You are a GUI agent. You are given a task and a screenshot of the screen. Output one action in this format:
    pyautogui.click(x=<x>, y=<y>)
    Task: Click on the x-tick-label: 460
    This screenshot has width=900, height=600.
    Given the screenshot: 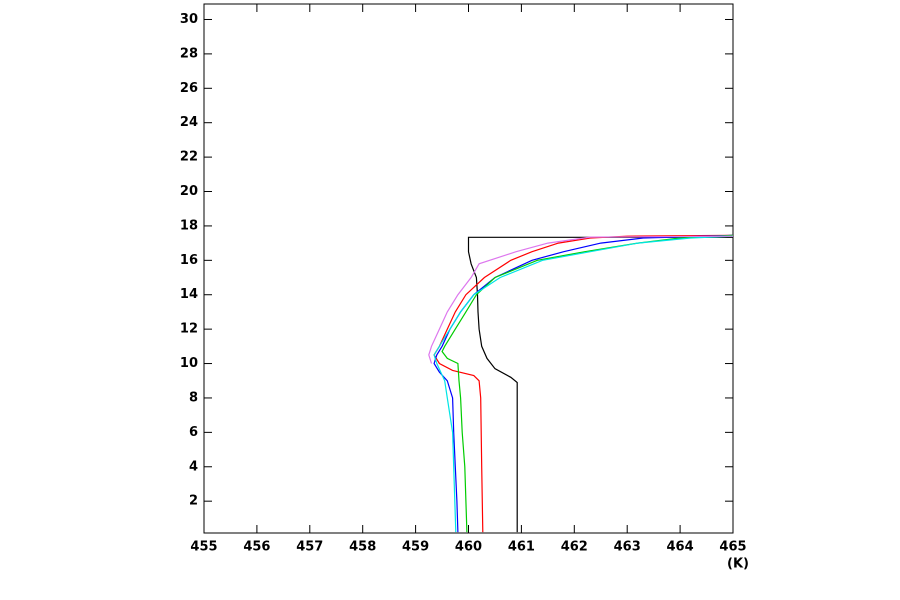 What is the action you would take?
    pyautogui.click(x=468, y=547)
    